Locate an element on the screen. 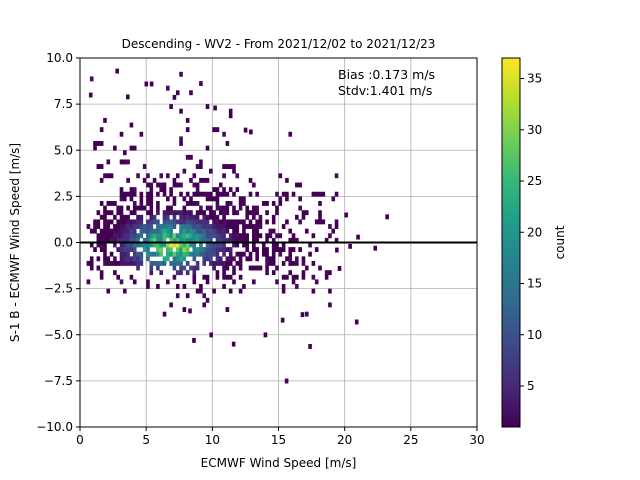 The image size is (640, 480). stdv-annotation: Stdv:1.401 m/s is located at coordinates (385, 90).